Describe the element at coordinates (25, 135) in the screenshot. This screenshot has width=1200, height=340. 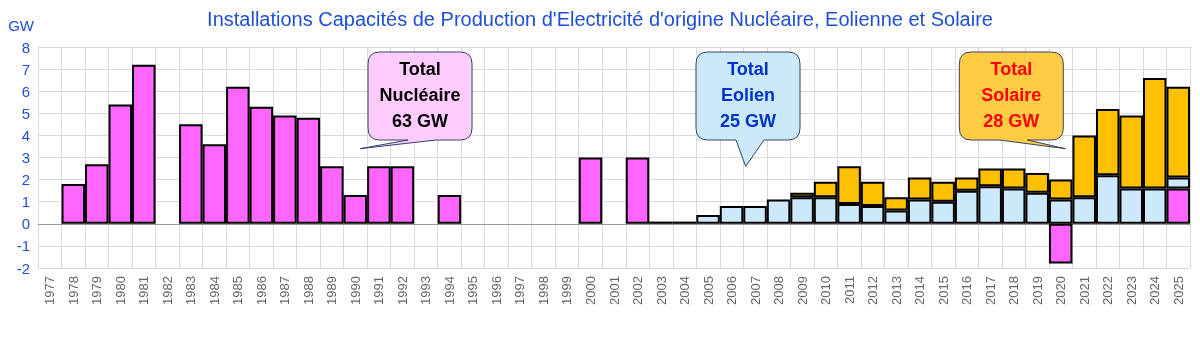
I see `y-tick-label: 4` at that location.